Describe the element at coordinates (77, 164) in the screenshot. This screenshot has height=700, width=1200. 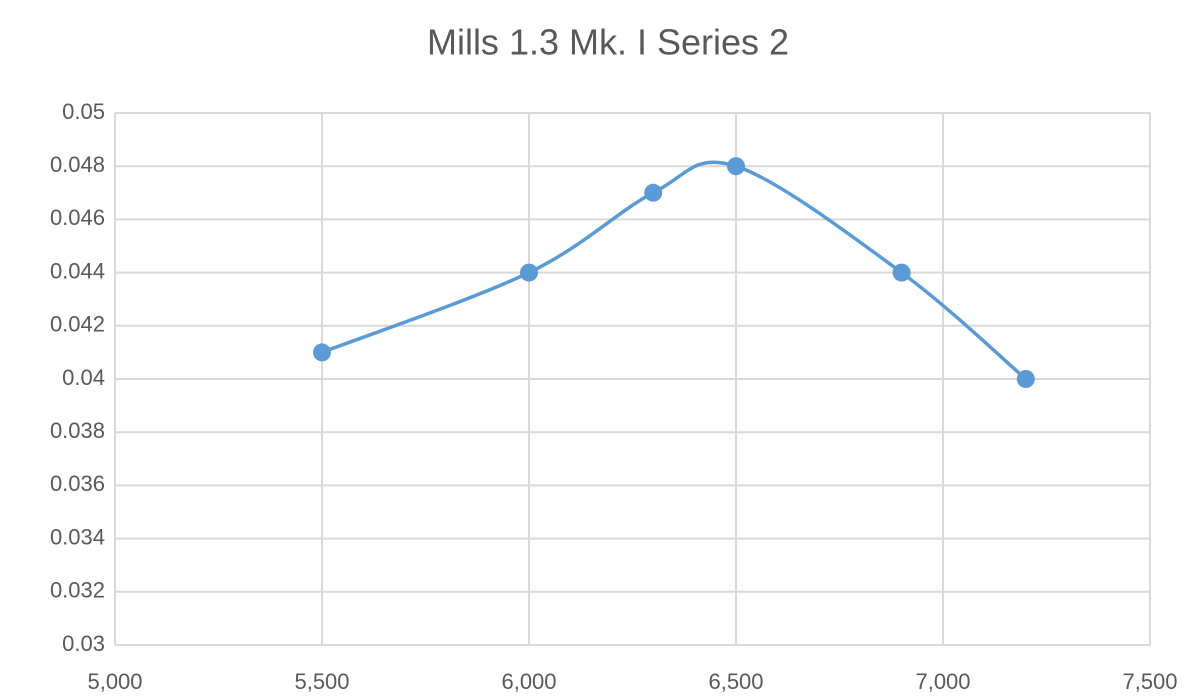
I see `y-tick-label: 0.048` at that location.